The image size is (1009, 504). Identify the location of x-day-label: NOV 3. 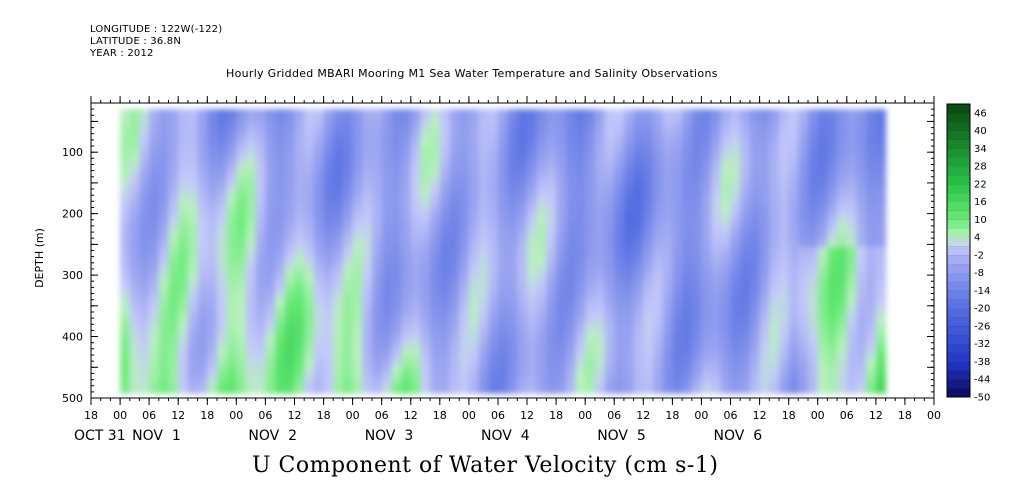
(389, 436).